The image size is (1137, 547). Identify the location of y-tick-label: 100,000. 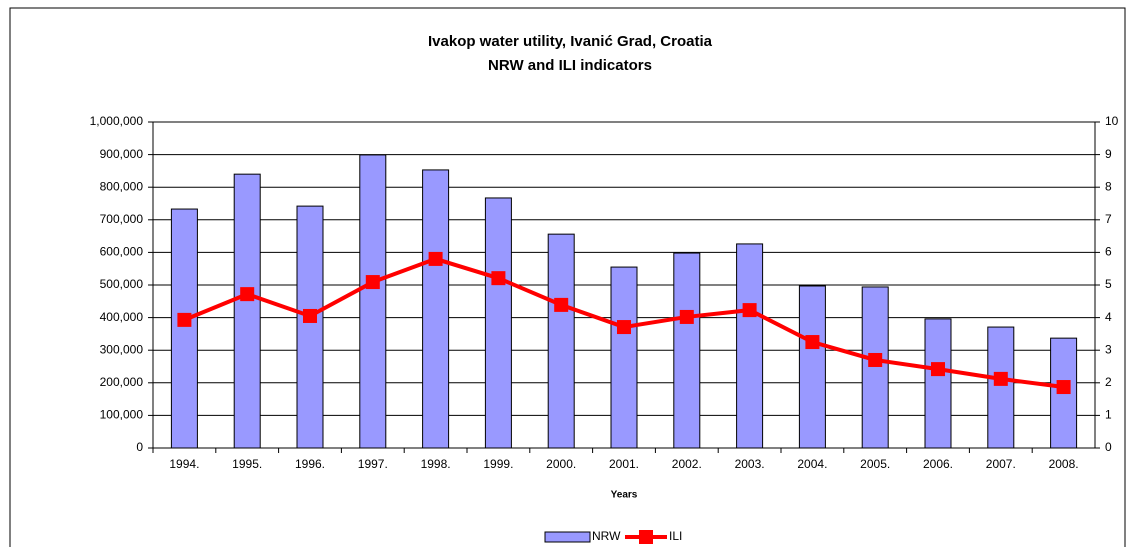
(122, 415).